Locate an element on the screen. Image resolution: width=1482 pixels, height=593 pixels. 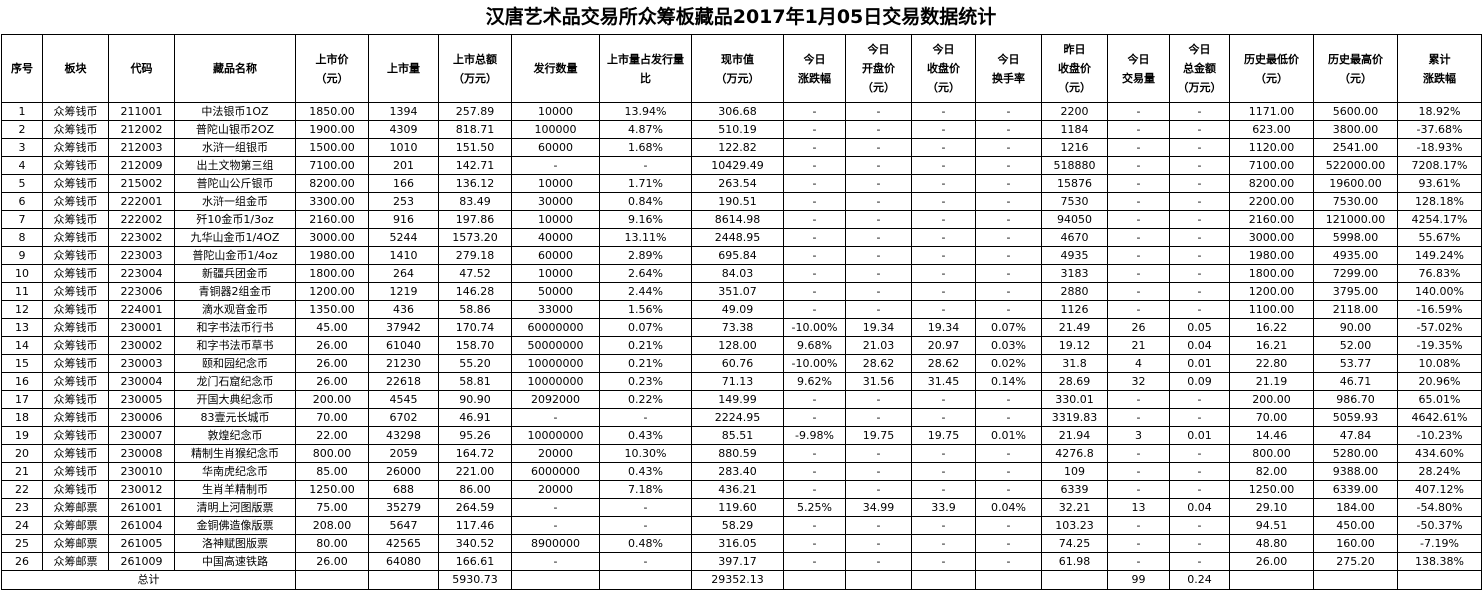
table-cell: 歼10金币1/3oz is located at coordinates (235, 219).